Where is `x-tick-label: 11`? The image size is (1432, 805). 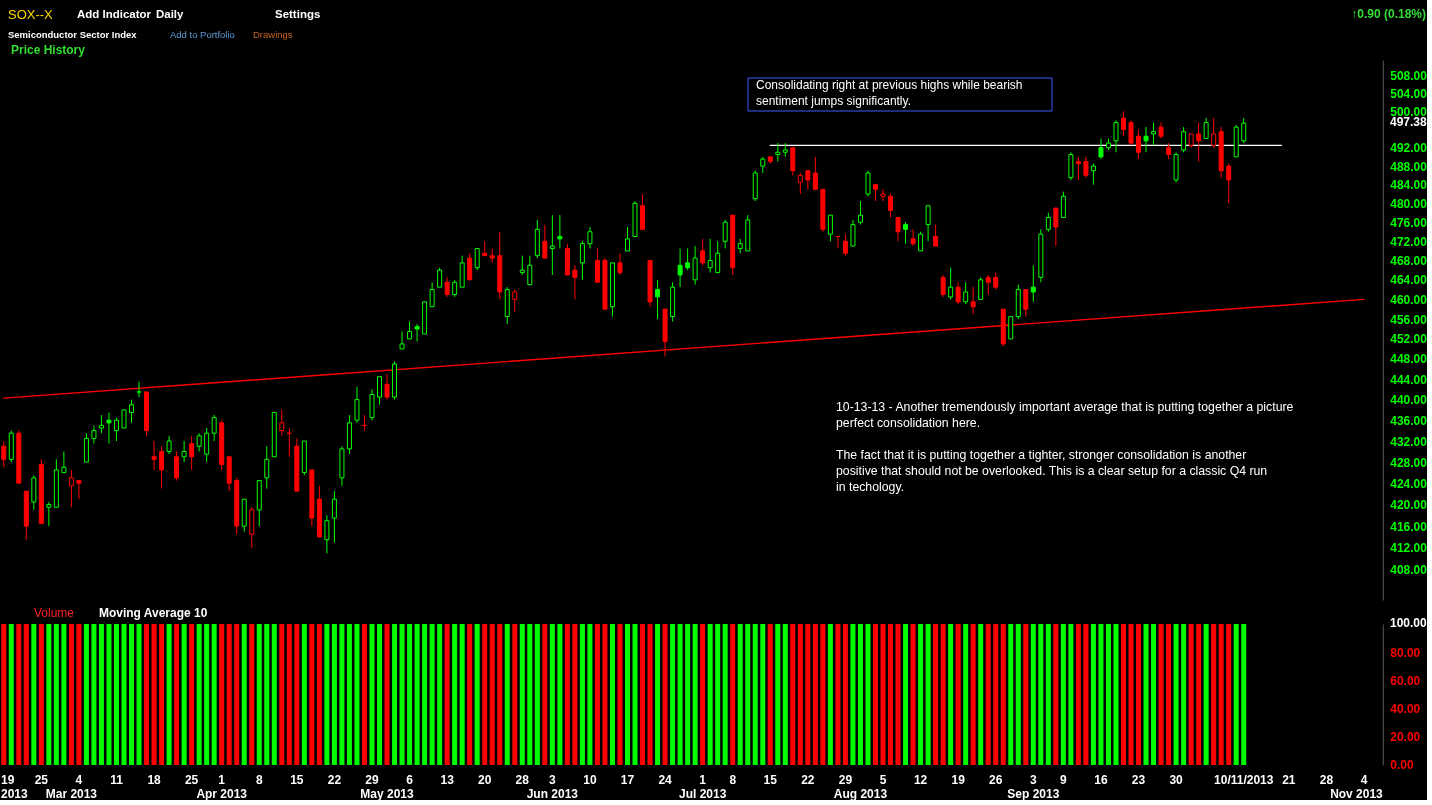 x-tick-label: 11 is located at coordinates (117, 780).